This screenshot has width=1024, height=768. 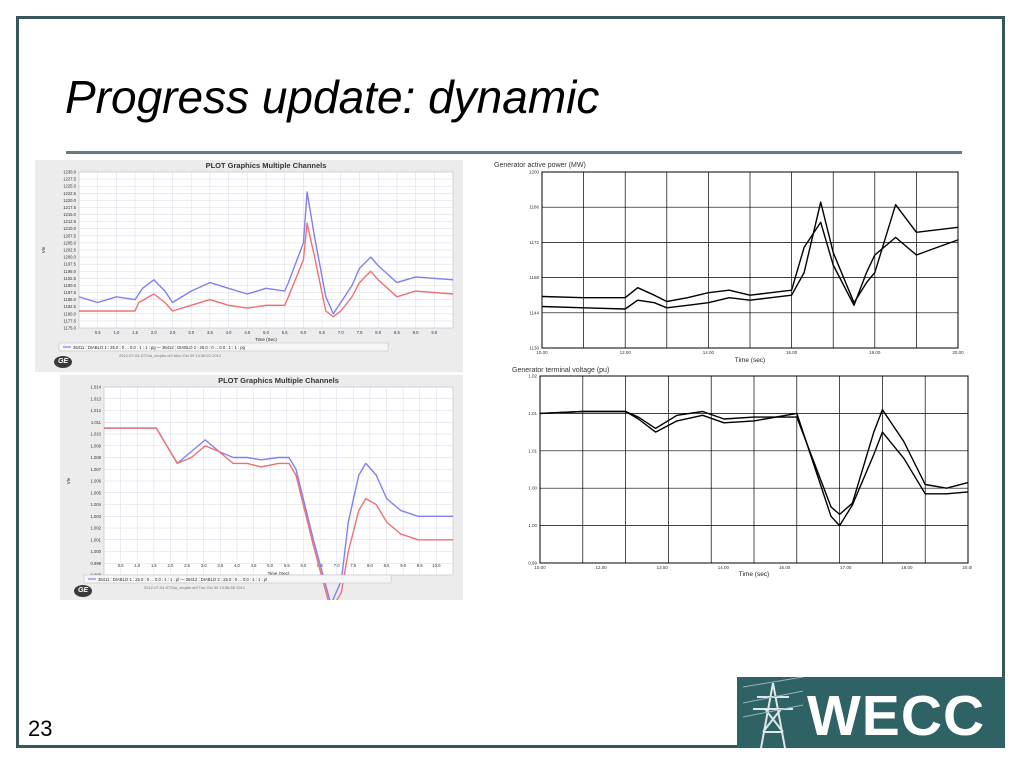 I want to click on x-tick-label: 9.5, so click(x=434, y=332).